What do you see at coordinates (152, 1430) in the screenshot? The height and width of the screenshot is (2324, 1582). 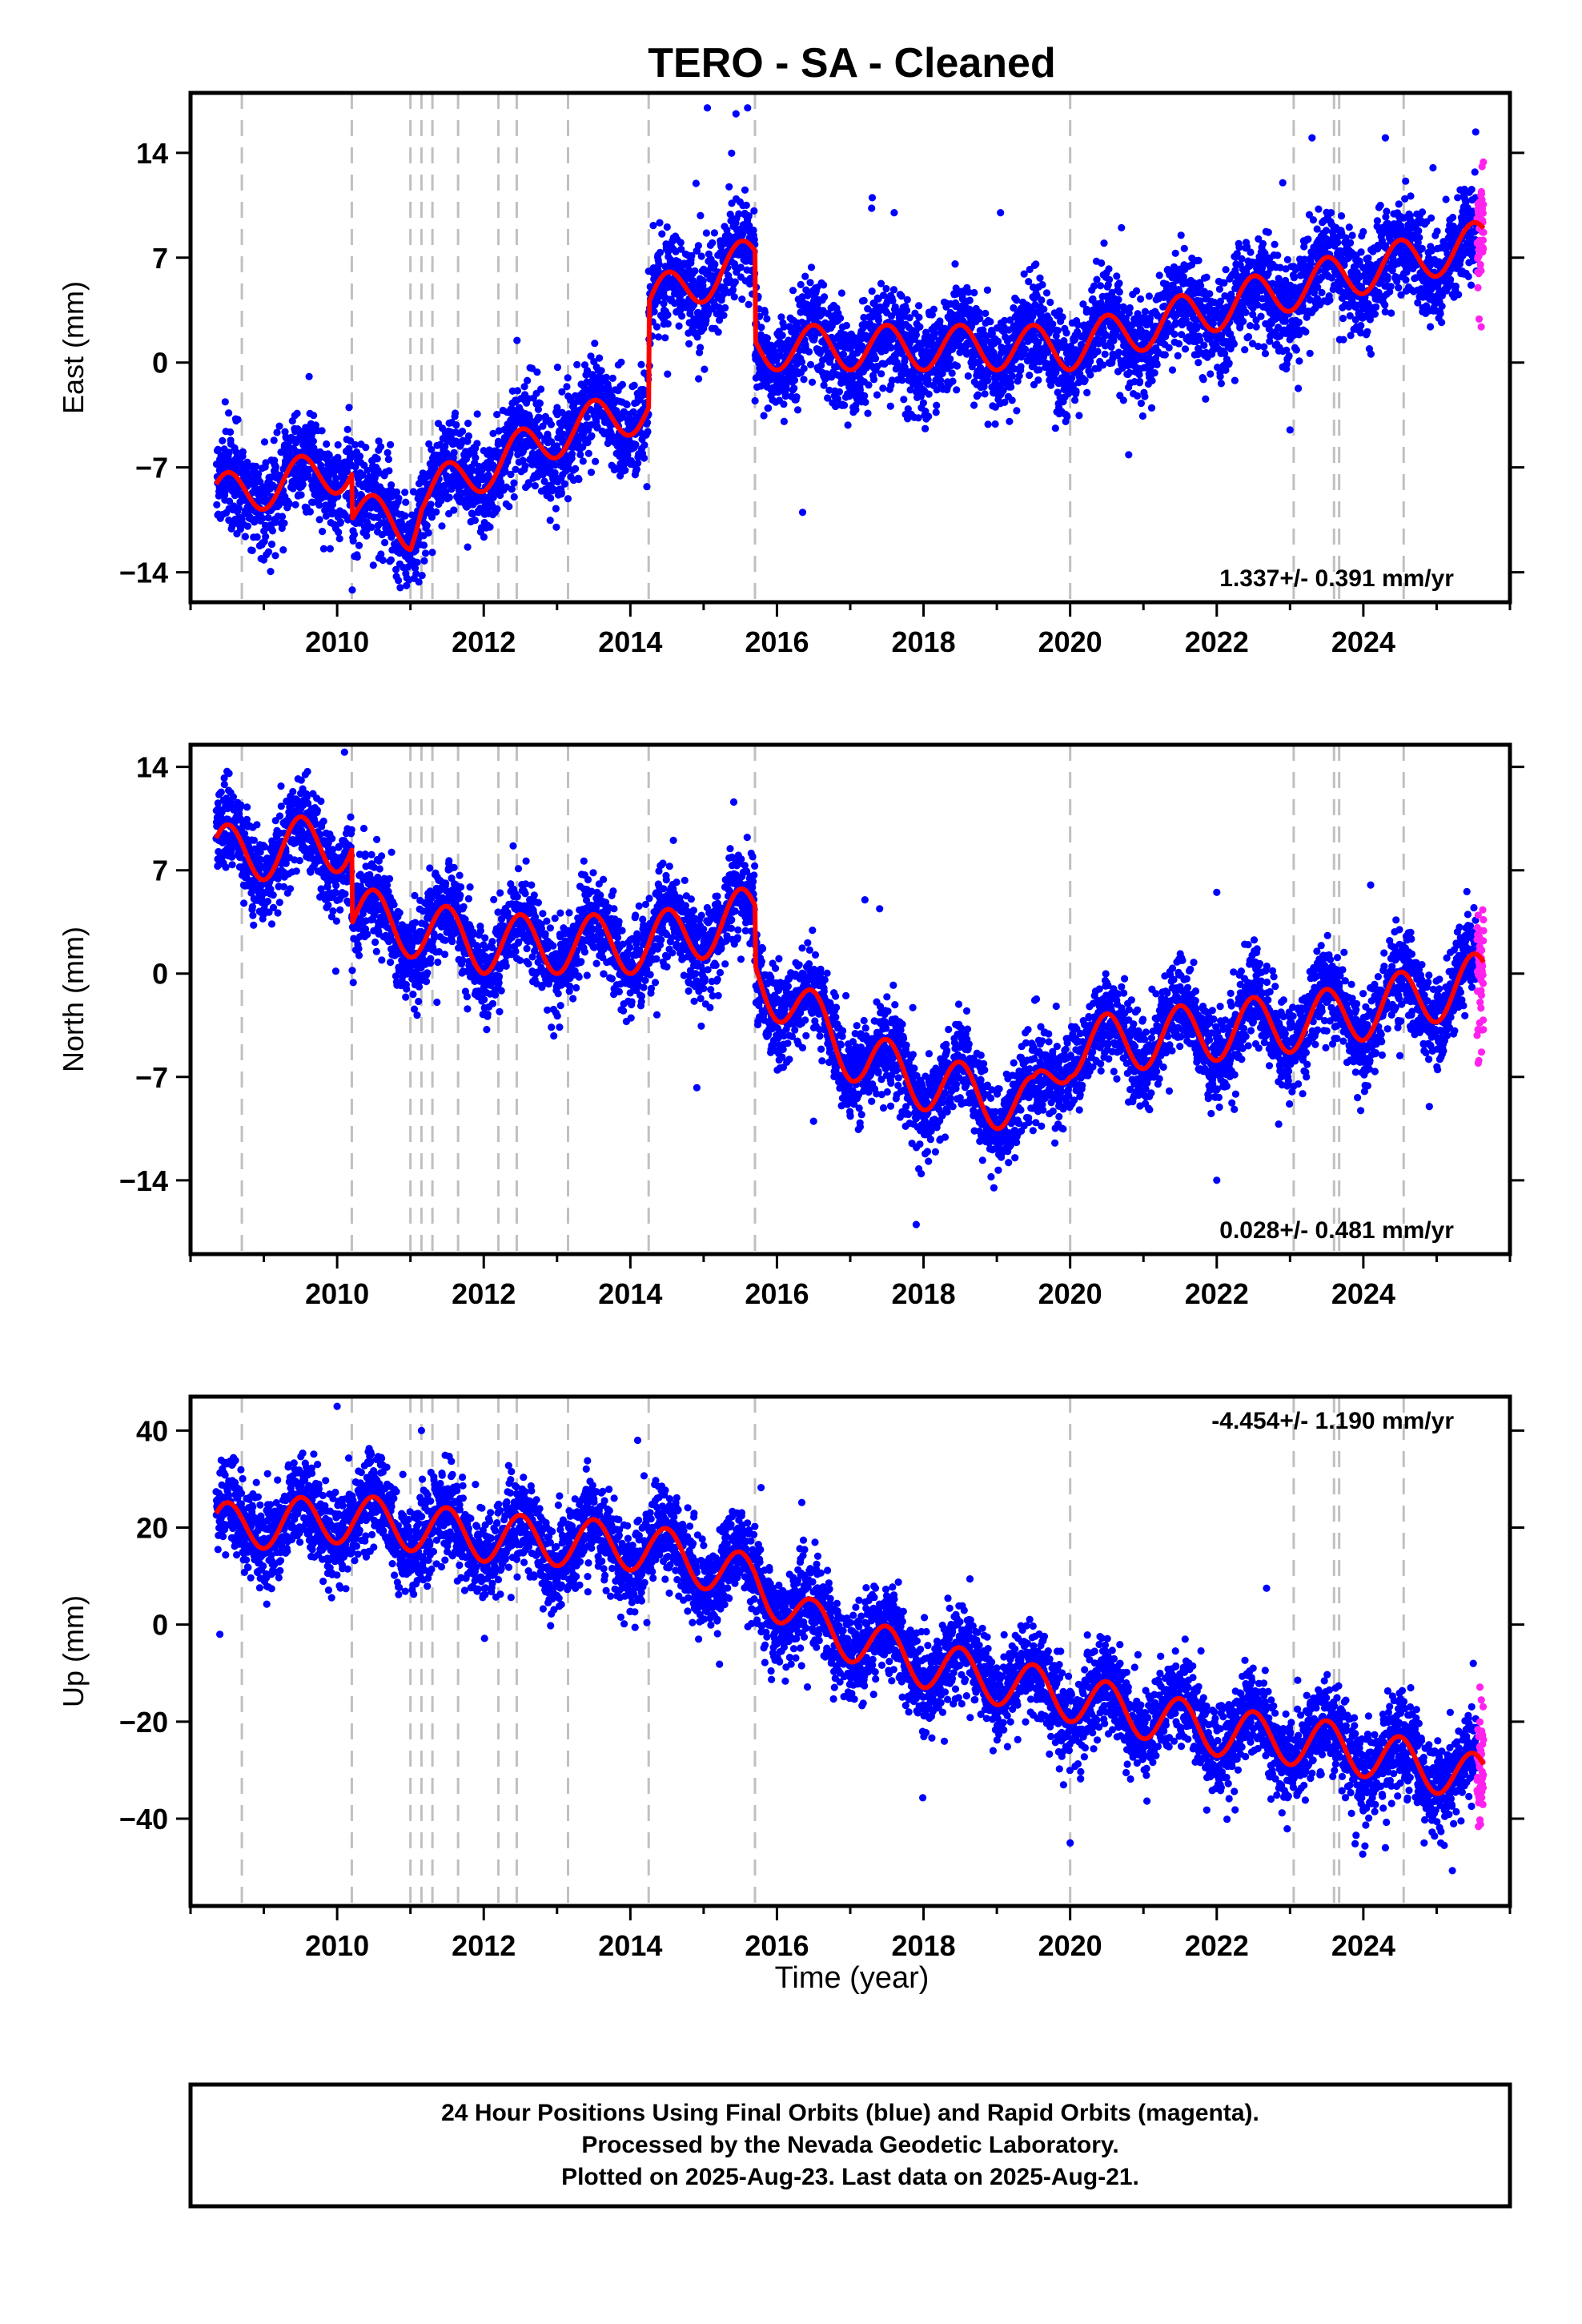 I see `y-tick-label: 40` at bounding box center [152, 1430].